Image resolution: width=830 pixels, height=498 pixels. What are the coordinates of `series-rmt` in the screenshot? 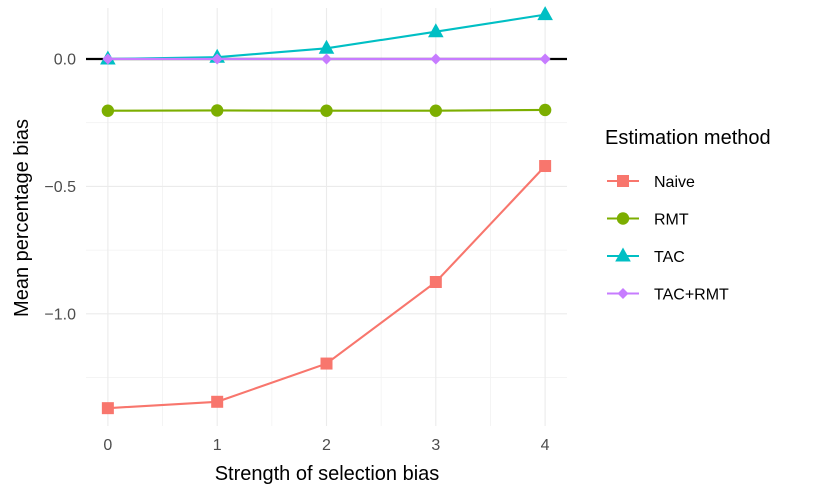 It's located at (326, 110).